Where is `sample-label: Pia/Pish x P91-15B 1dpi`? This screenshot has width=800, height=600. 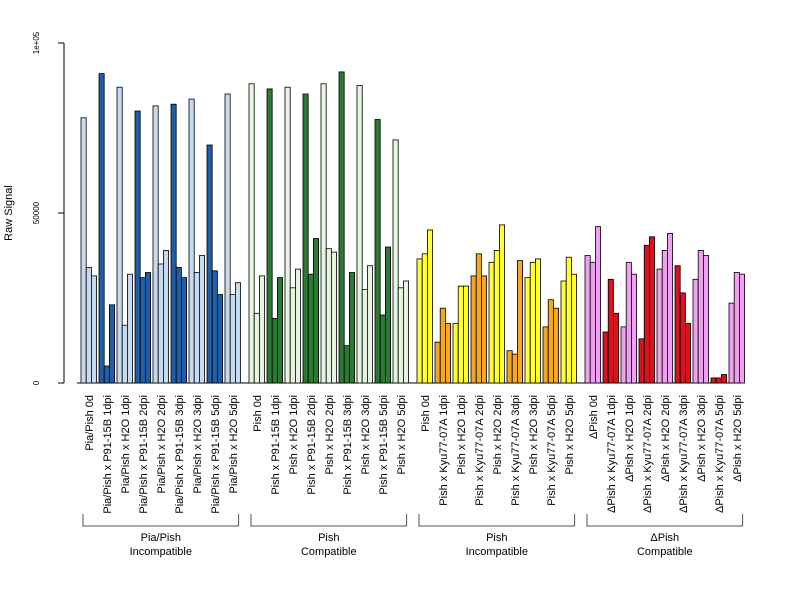
sample-label: Pia/Pish x P91-15B 1dpi is located at coordinates (108, 454).